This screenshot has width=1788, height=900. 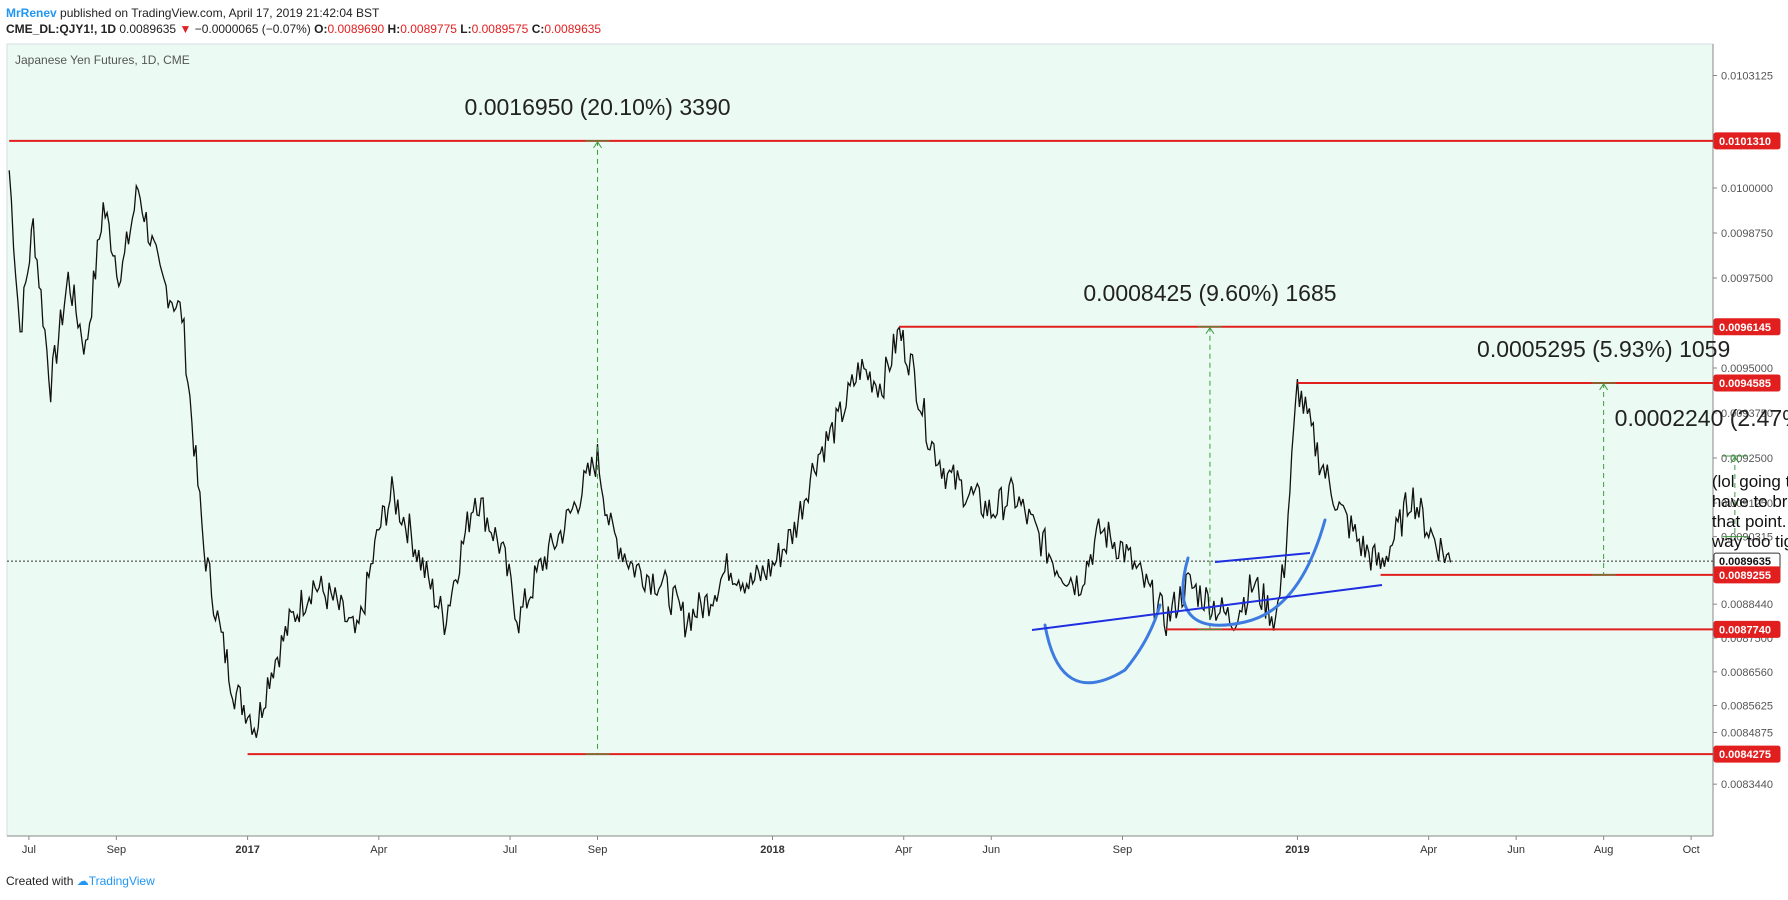 I want to click on open-value: 0.0089690, so click(x=356, y=29).